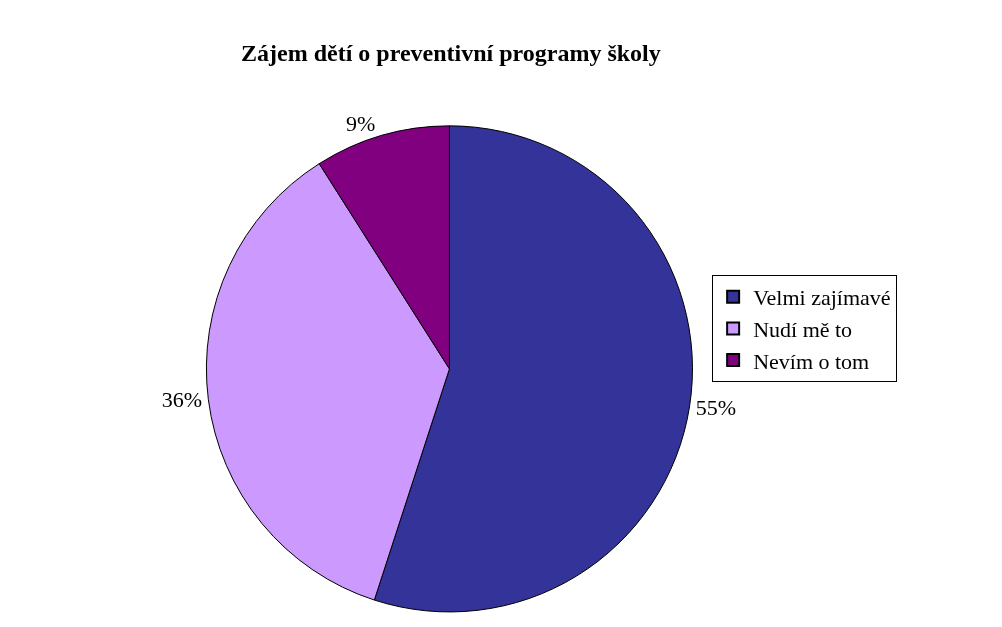 This screenshot has width=1002, height=627. Describe the element at coordinates (803, 329) in the screenshot. I see `legend-label: Nudí mě to` at that location.